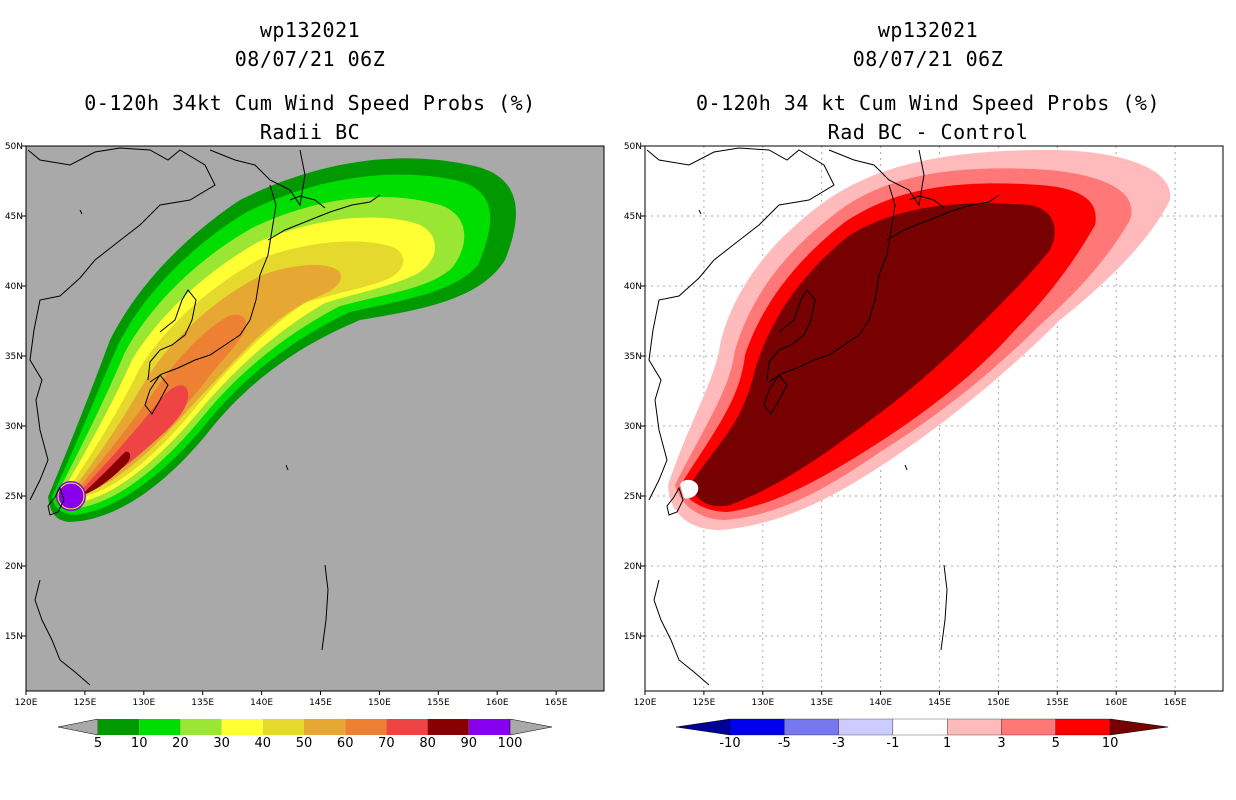 Image resolution: width=1236 pixels, height=800 pixels. I want to click on left-lat-label: 40N, so click(14, 287).